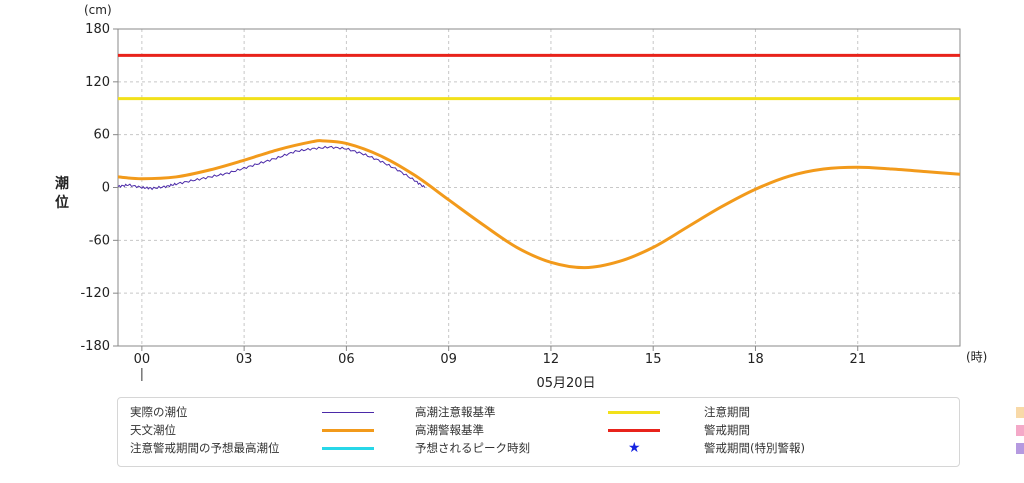 This screenshot has height=483, width=1024. Describe the element at coordinates (205, 448) in the screenshot. I see `legend-label: 注意警戒期間の予想最高潮位` at that location.